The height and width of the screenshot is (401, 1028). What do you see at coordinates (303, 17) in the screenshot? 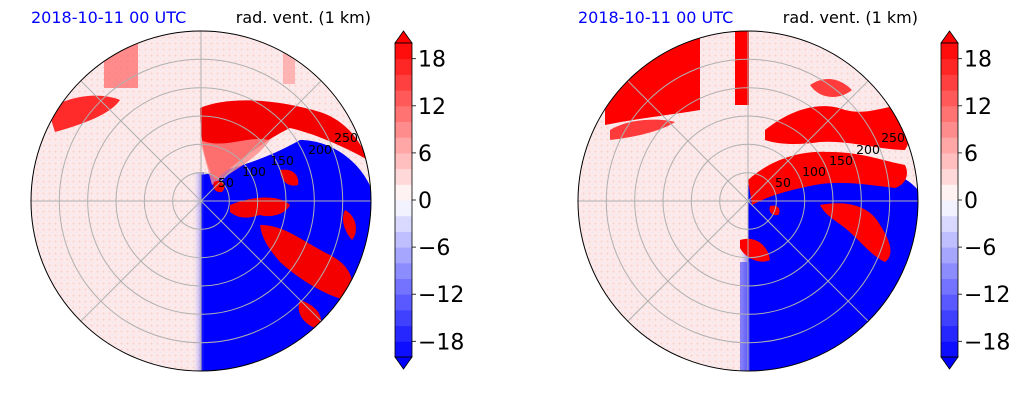
I see `variable-title-left: rad. vent. (1 km)` at bounding box center [303, 17].